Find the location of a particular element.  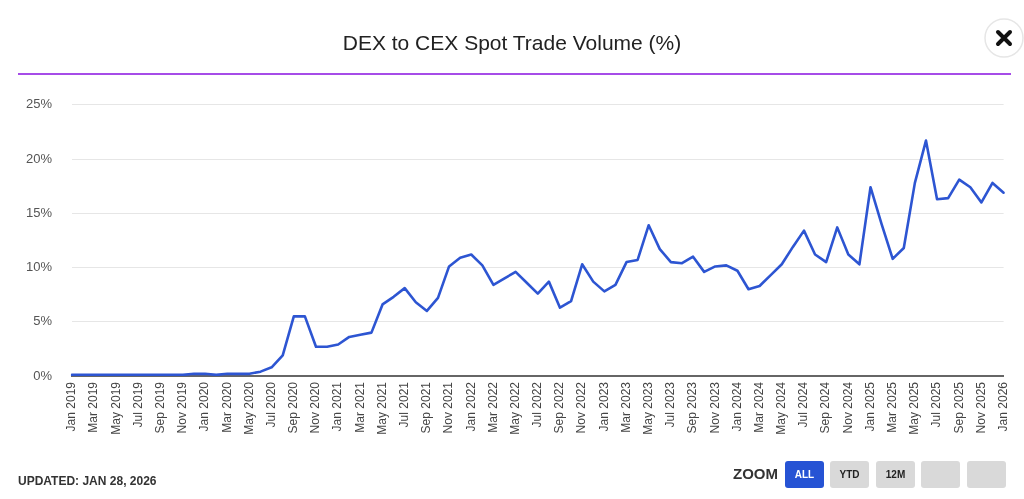

y-tick-label: 15% is located at coordinates (39, 212).